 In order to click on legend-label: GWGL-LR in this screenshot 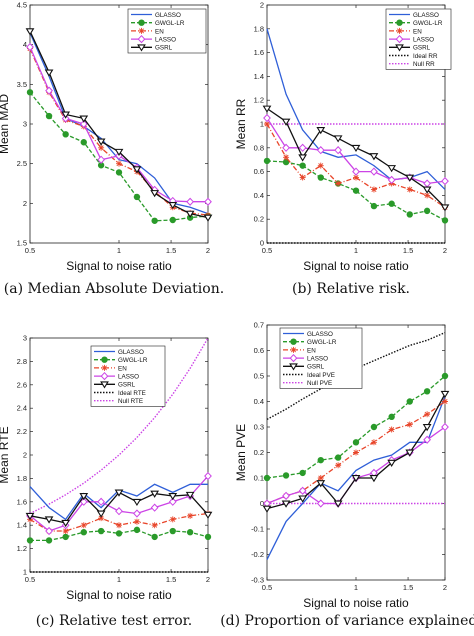, I will do `click(428, 23)`.